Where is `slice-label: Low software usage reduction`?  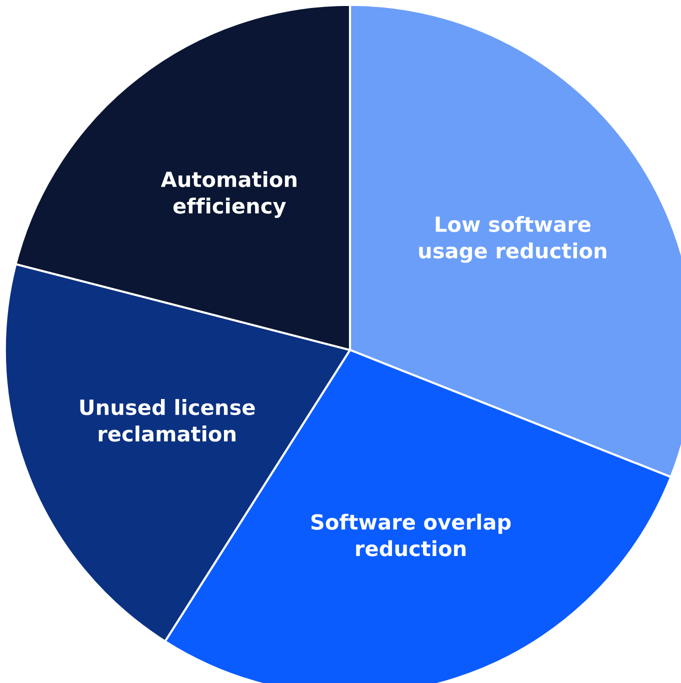 slice-label: Low software usage reduction is located at coordinates (512, 239).